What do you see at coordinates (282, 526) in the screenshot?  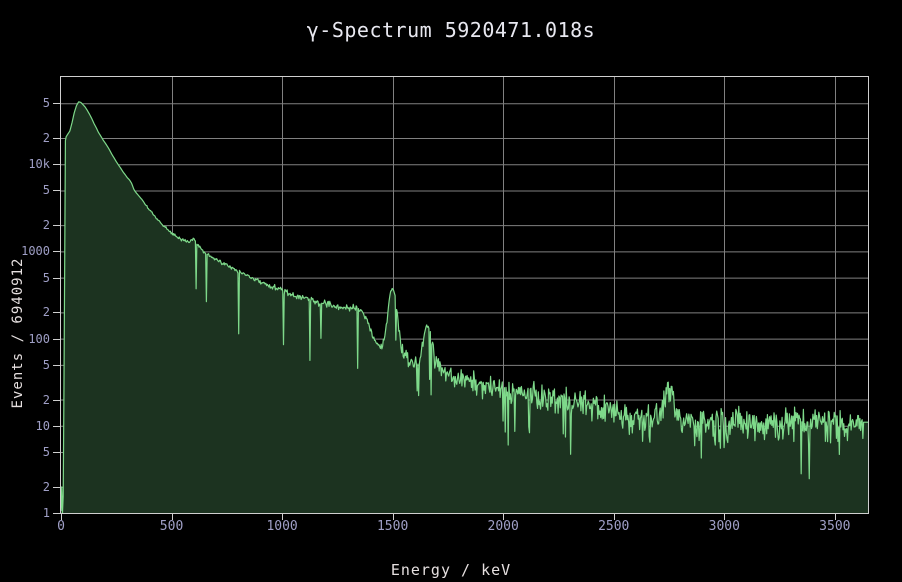 I see `x-tick-label: 1000` at bounding box center [282, 526].